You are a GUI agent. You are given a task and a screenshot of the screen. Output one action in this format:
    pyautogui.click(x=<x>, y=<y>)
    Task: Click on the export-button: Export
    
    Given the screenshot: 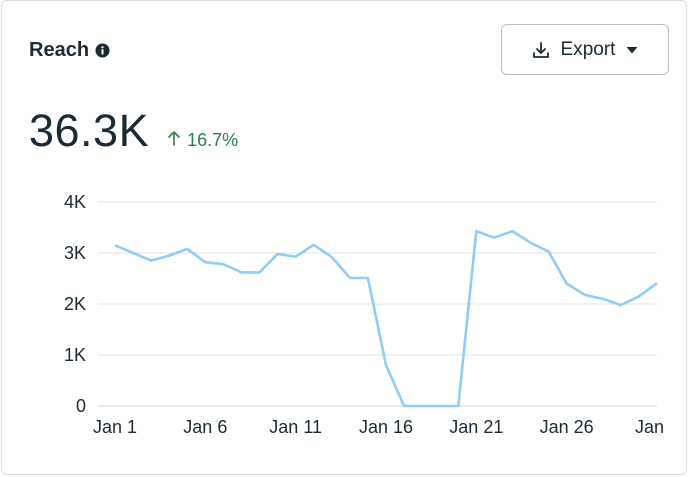 What is the action you would take?
    pyautogui.click(x=585, y=49)
    